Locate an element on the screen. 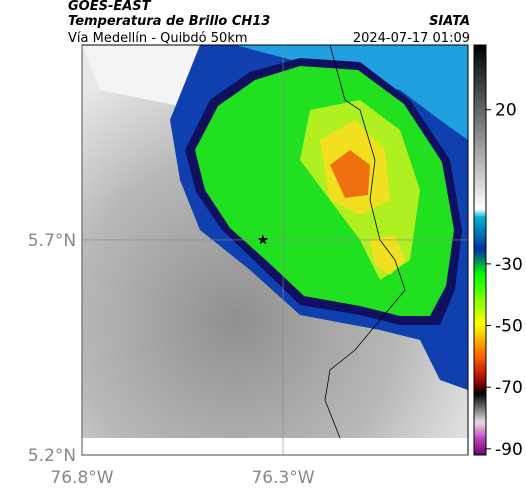  y-tick-label: 5.2°N is located at coordinates (52, 456).